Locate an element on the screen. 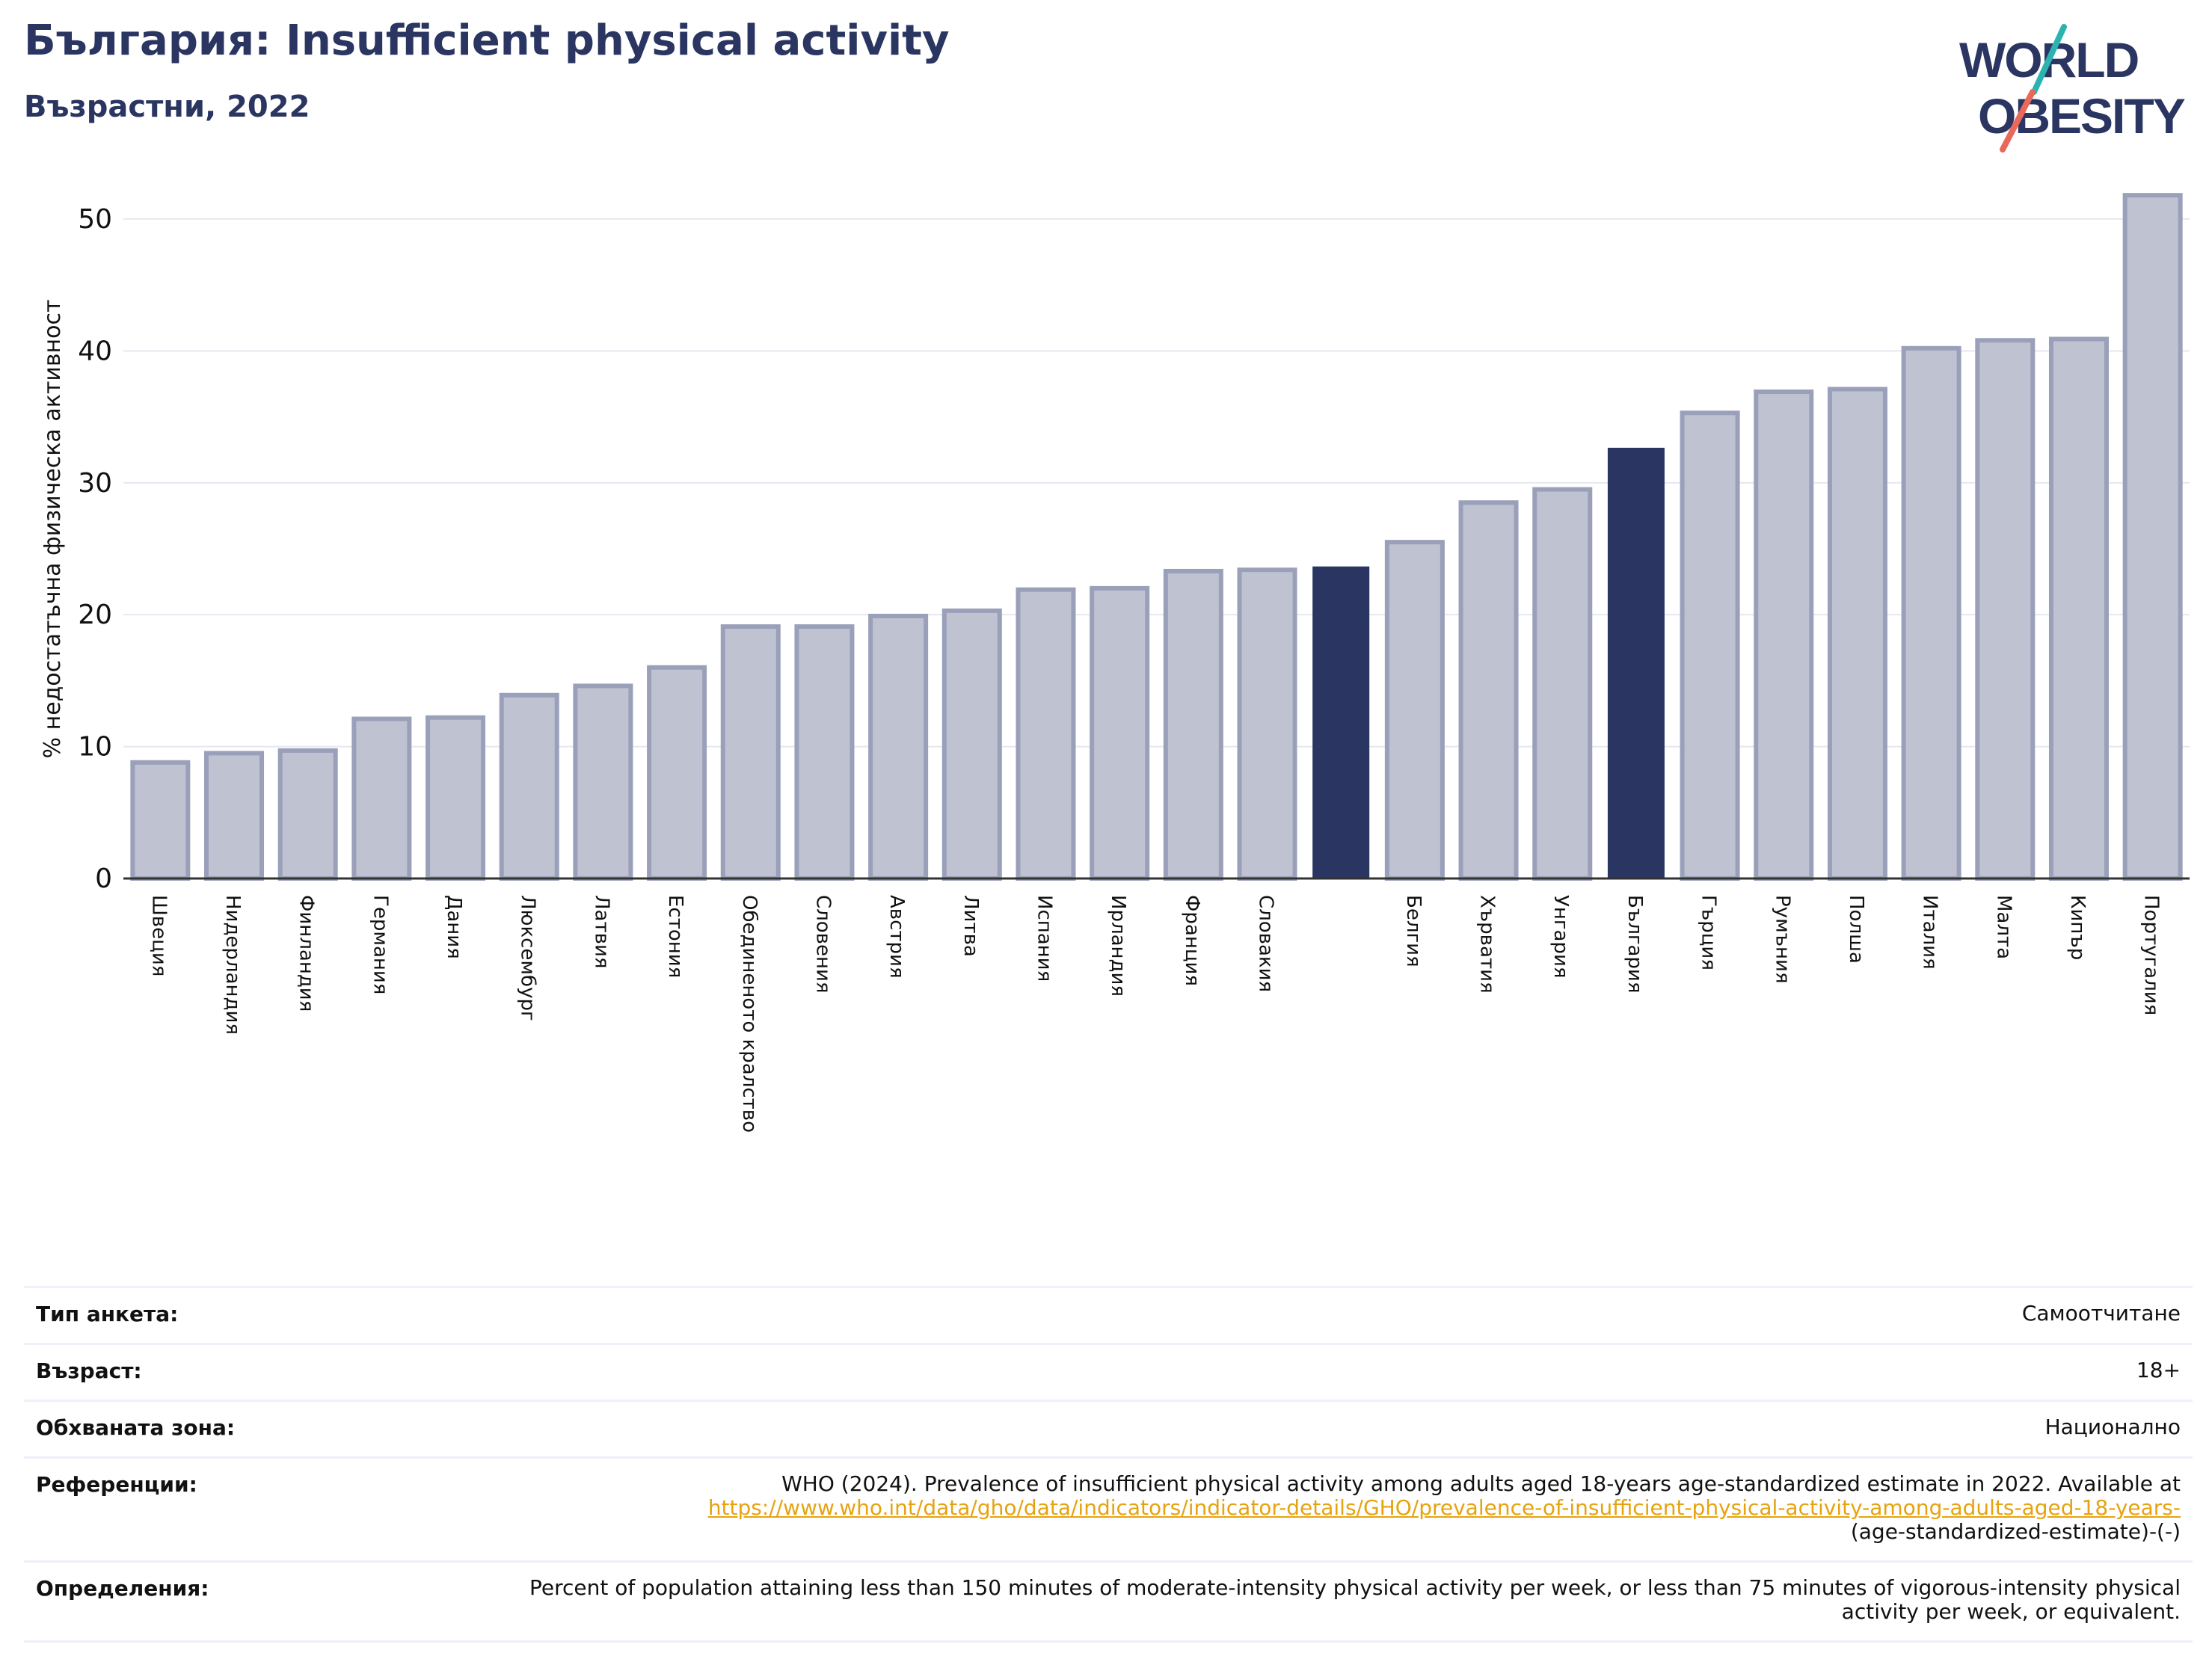 The image size is (2212, 1662). logo-slash-teal is located at coordinates (2049, 59).